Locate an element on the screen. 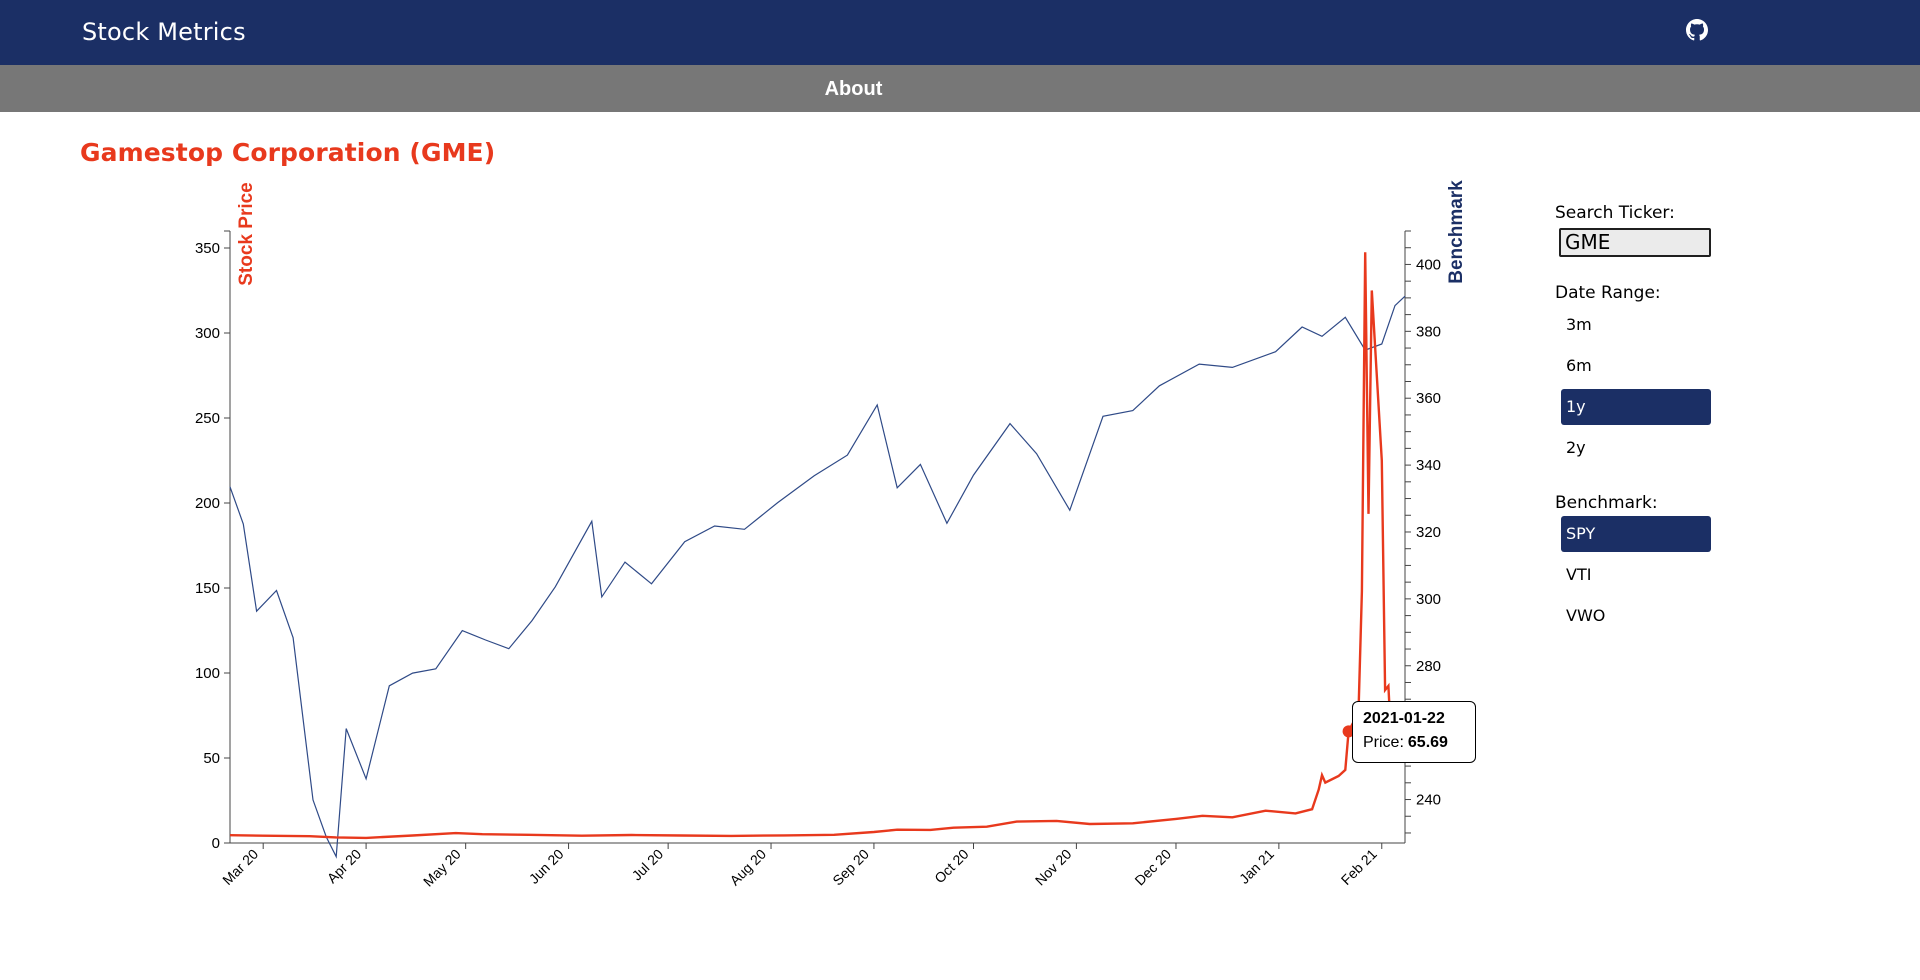 This screenshot has height=980, width=1920. benchmark-vwo: VWO is located at coordinates (1636, 616).